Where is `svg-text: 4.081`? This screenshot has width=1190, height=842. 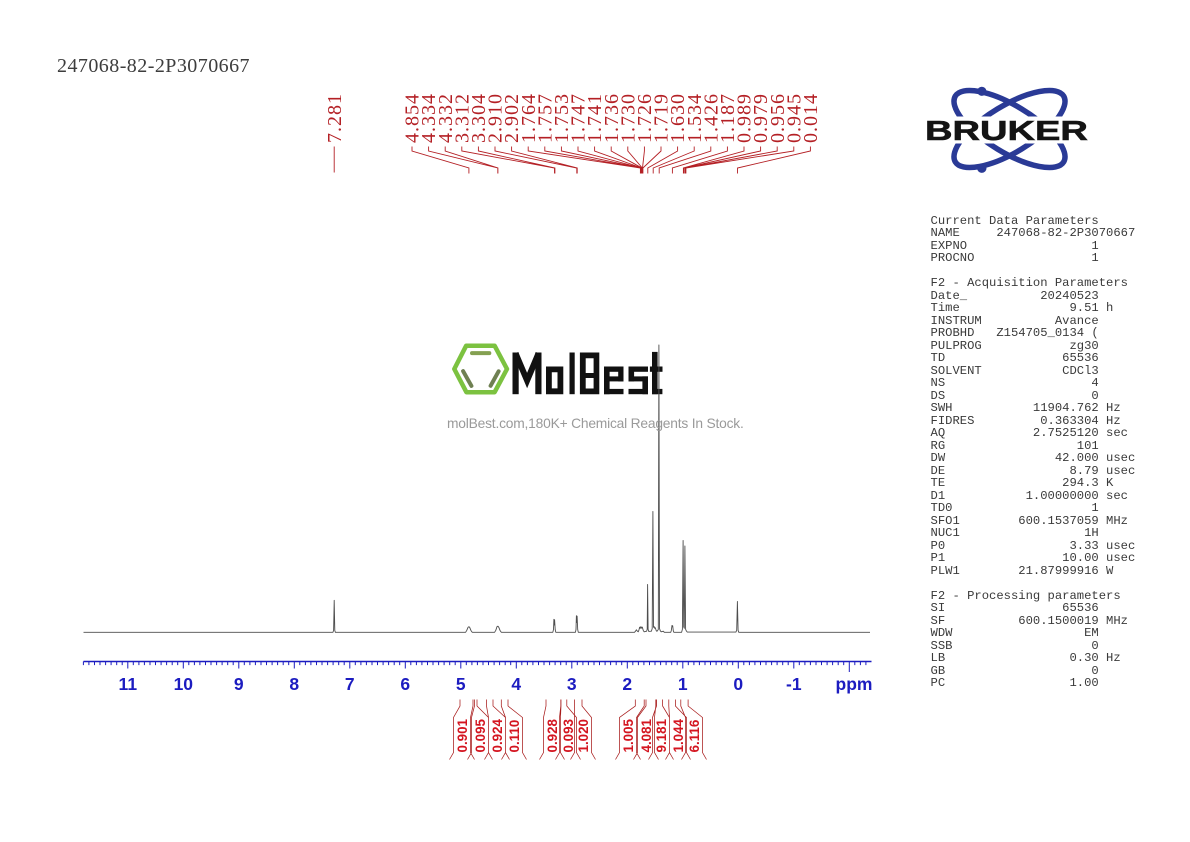 svg-text: 4.081 is located at coordinates (646, 735).